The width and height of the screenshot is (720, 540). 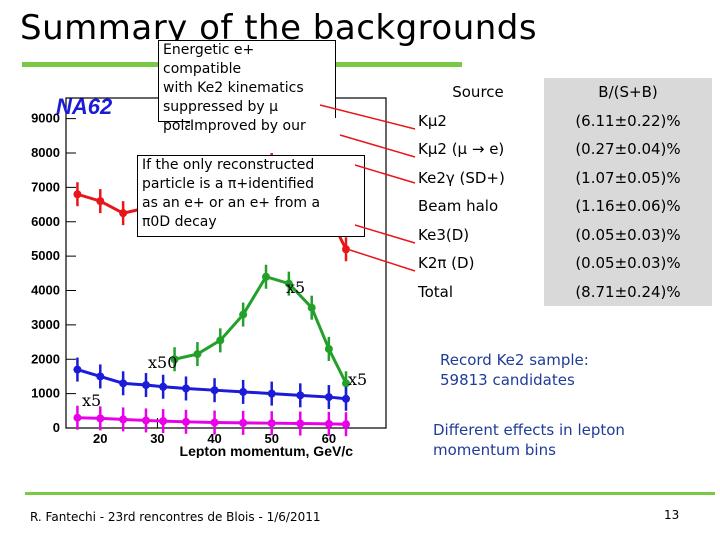 What do you see at coordinates (84, 106) in the screenshot?
I see `na62-logo: NA62` at bounding box center [84, 106].